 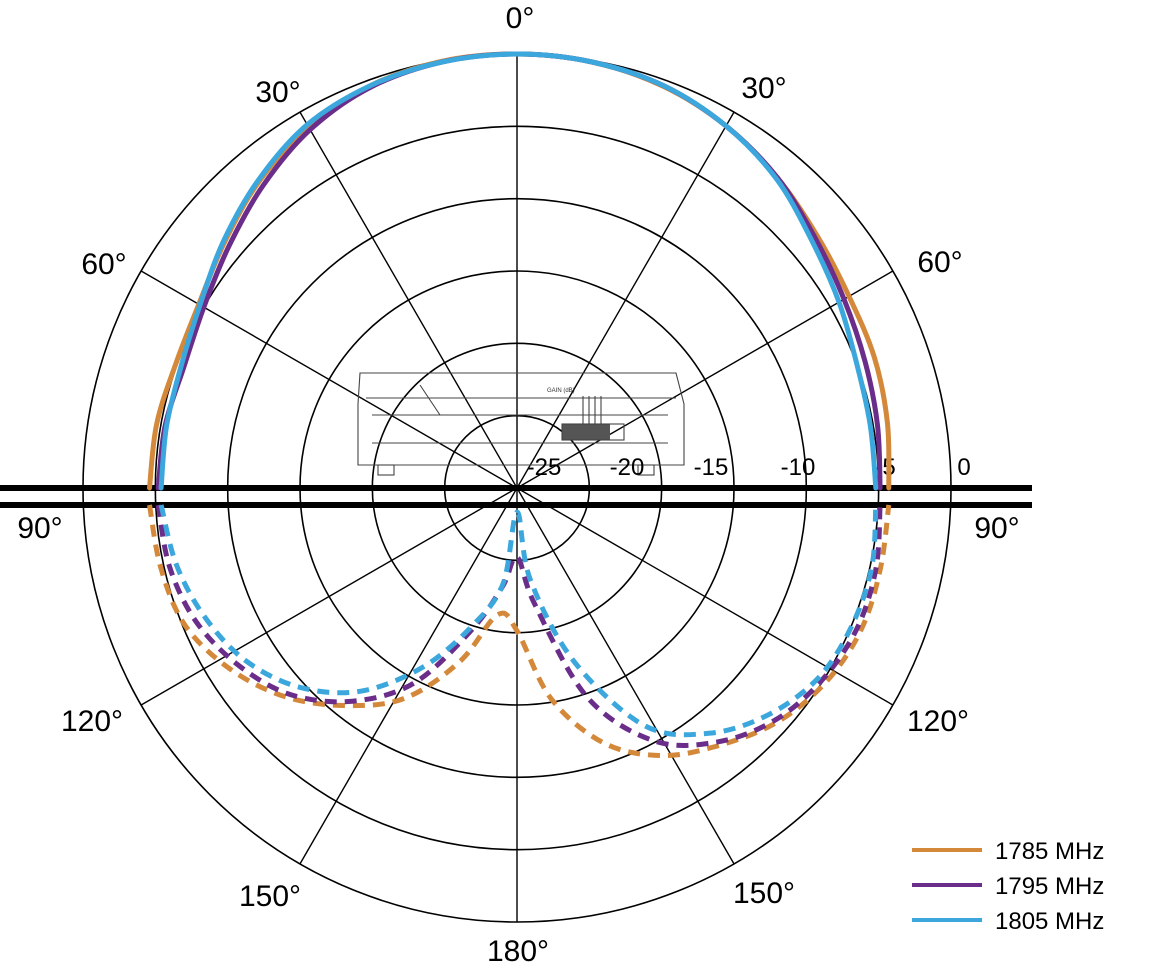 I want to click on legend-entry: 1795 MHz, so click(x=1008, y=886).